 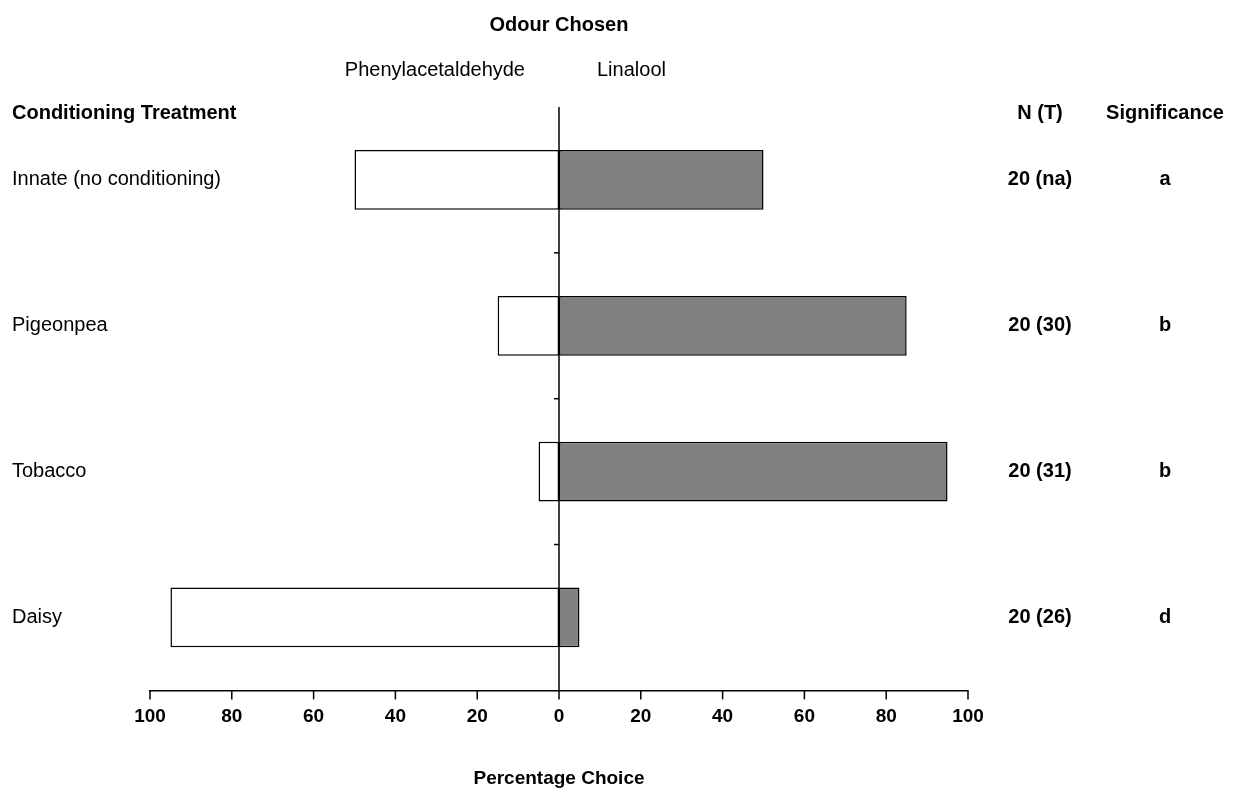 What do you see at coordinates (631, 68) in the screenshot?
I see `text: Linalool` at bounding box center [631, 68].